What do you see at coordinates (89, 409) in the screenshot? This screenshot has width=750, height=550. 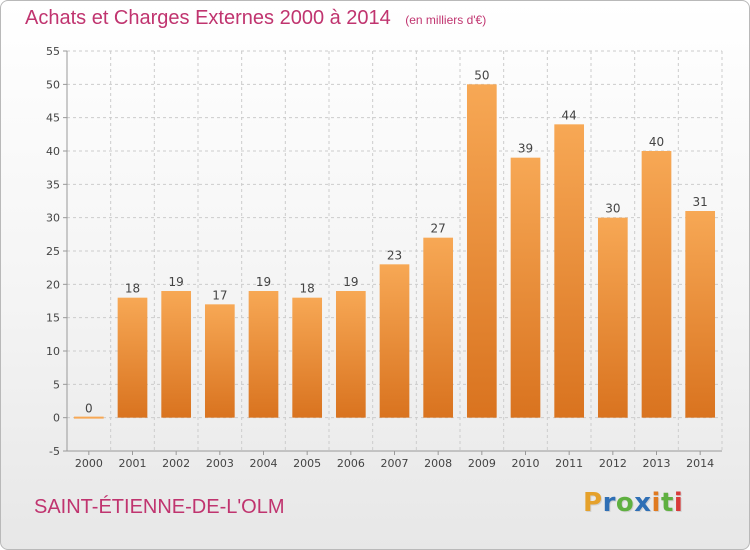 I see `data-label-2000: 0` at bounding box center [89, 409].